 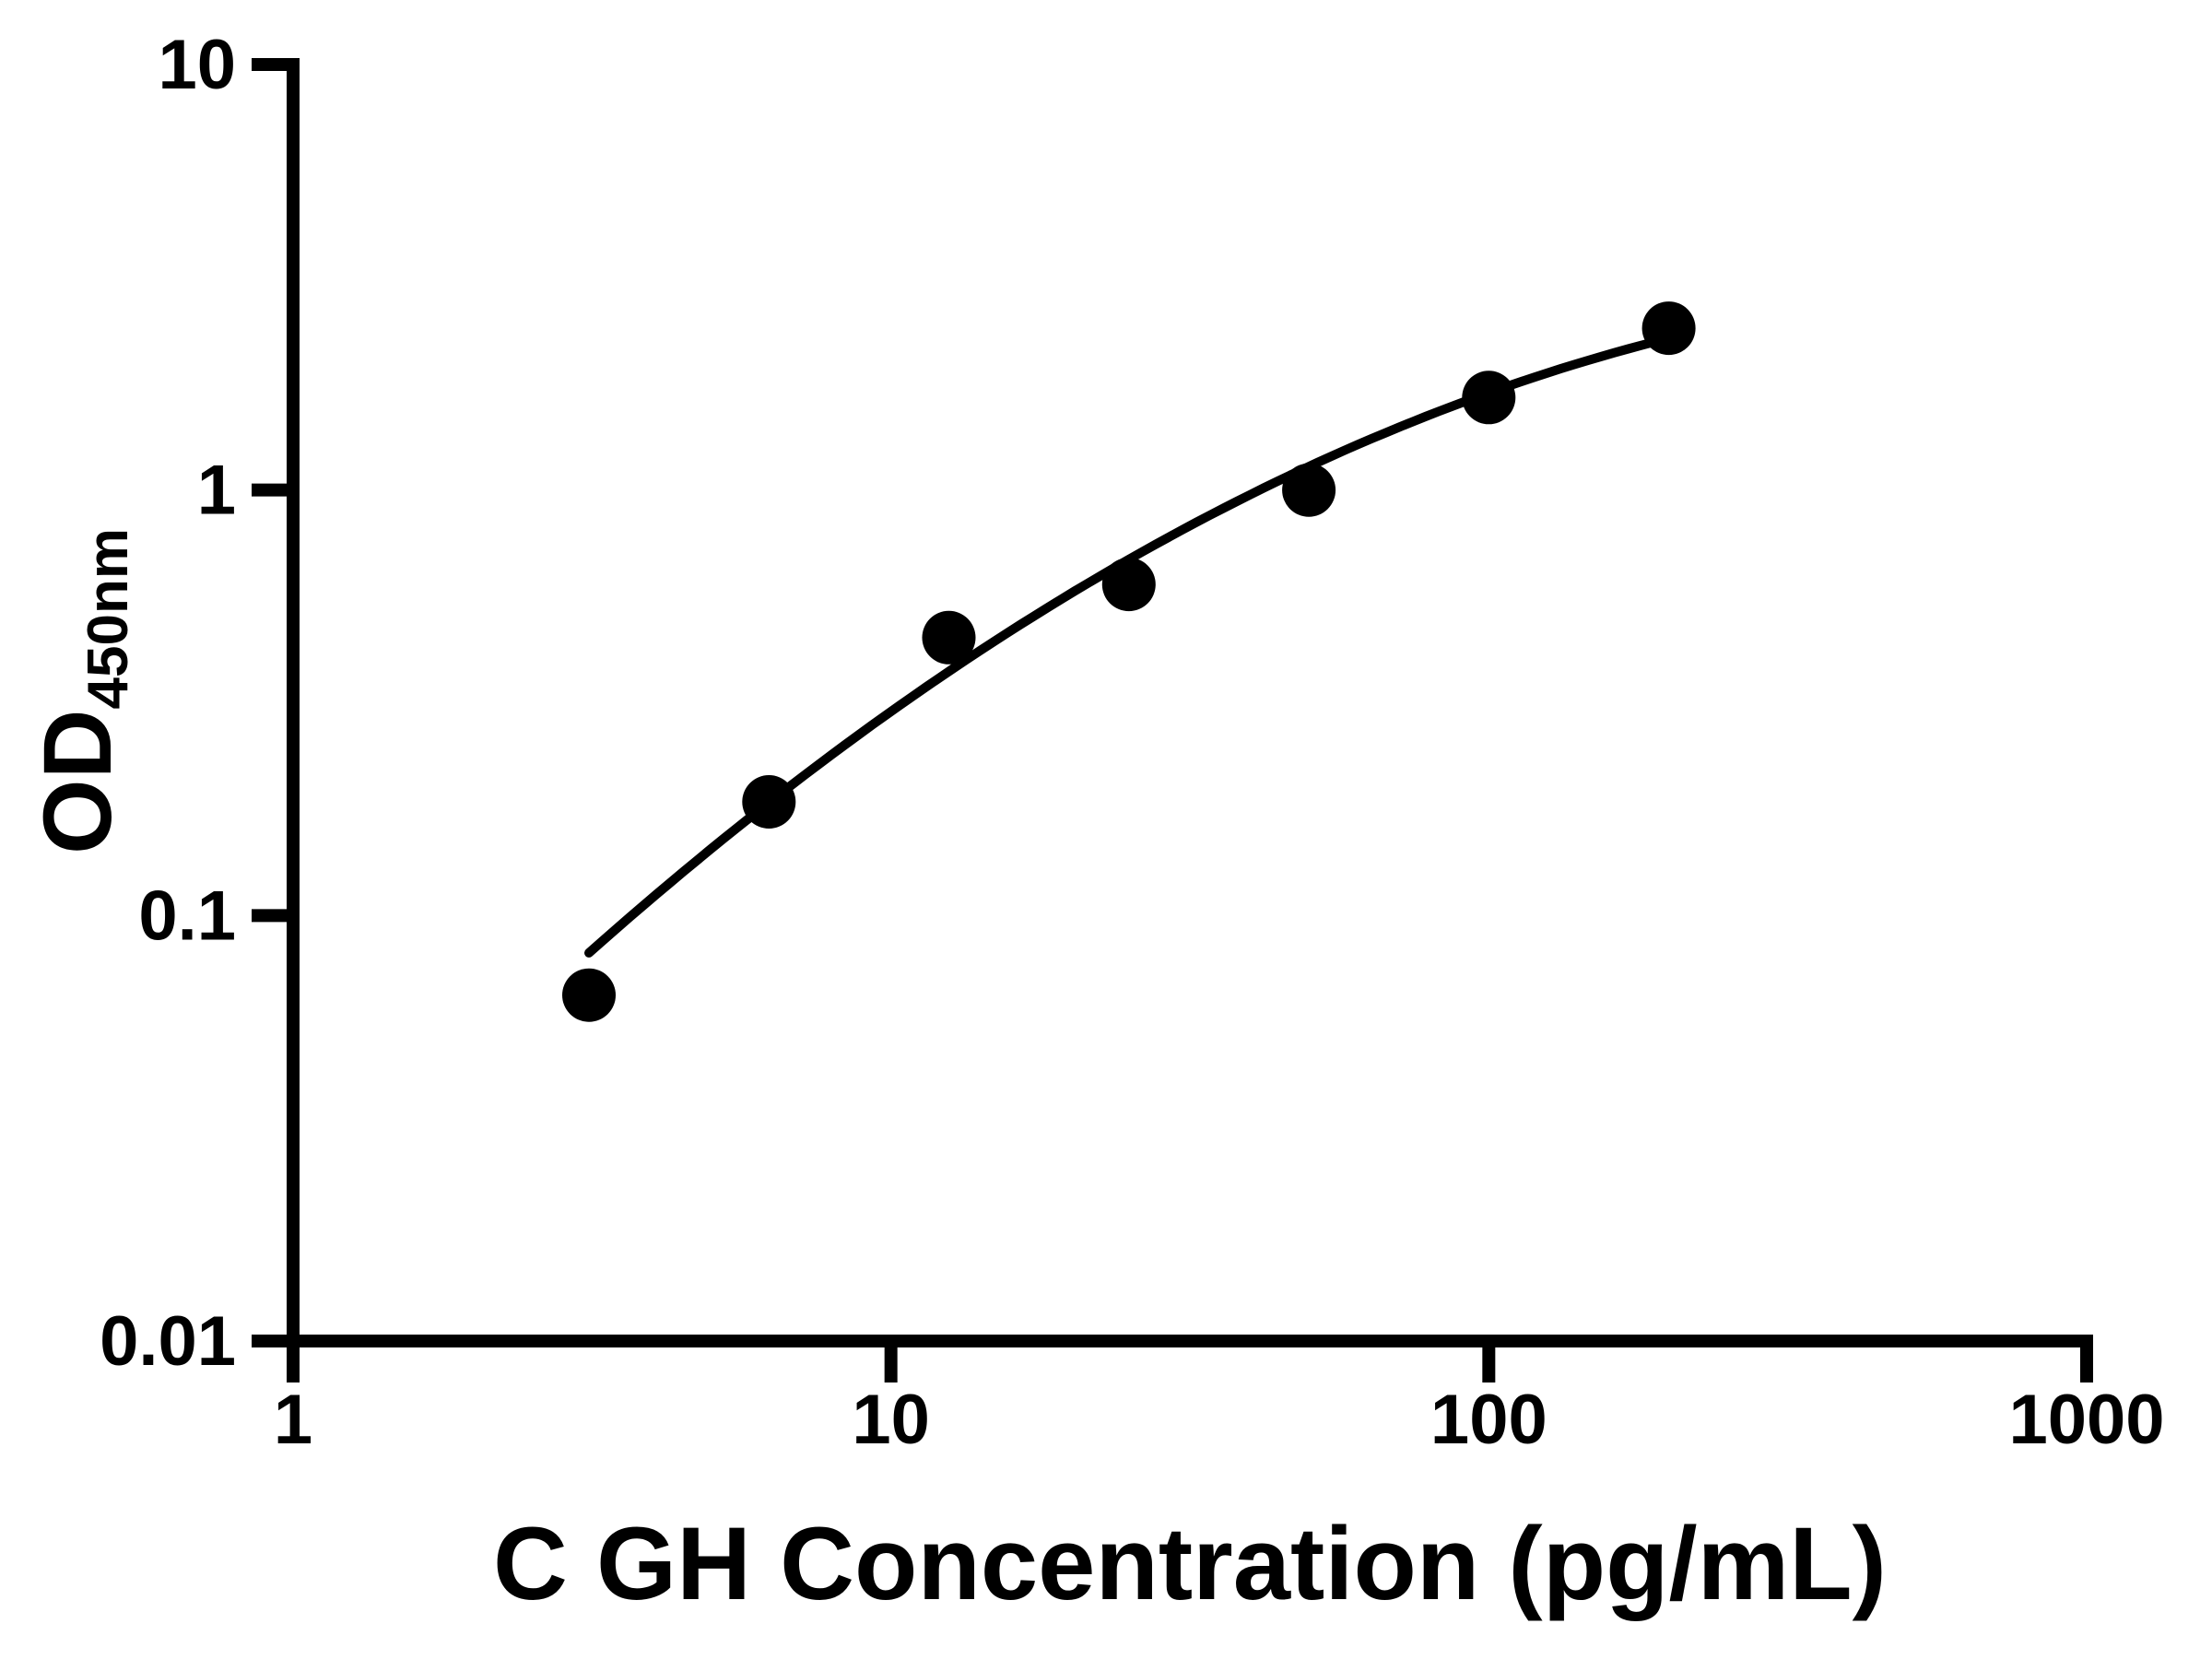 I want to click on y-axis-title: OD450nm, so click(x=82, y=691).